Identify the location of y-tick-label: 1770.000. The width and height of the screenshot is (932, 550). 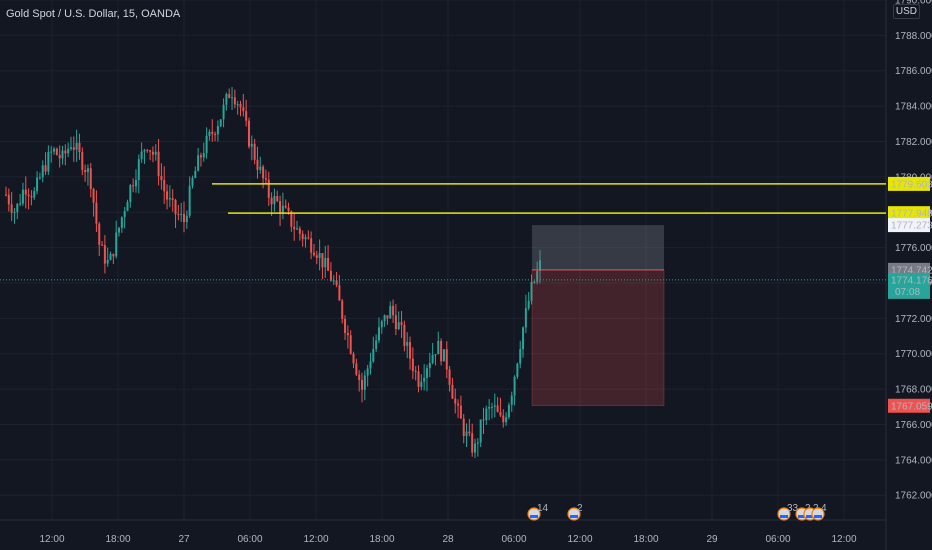
(913, 354).